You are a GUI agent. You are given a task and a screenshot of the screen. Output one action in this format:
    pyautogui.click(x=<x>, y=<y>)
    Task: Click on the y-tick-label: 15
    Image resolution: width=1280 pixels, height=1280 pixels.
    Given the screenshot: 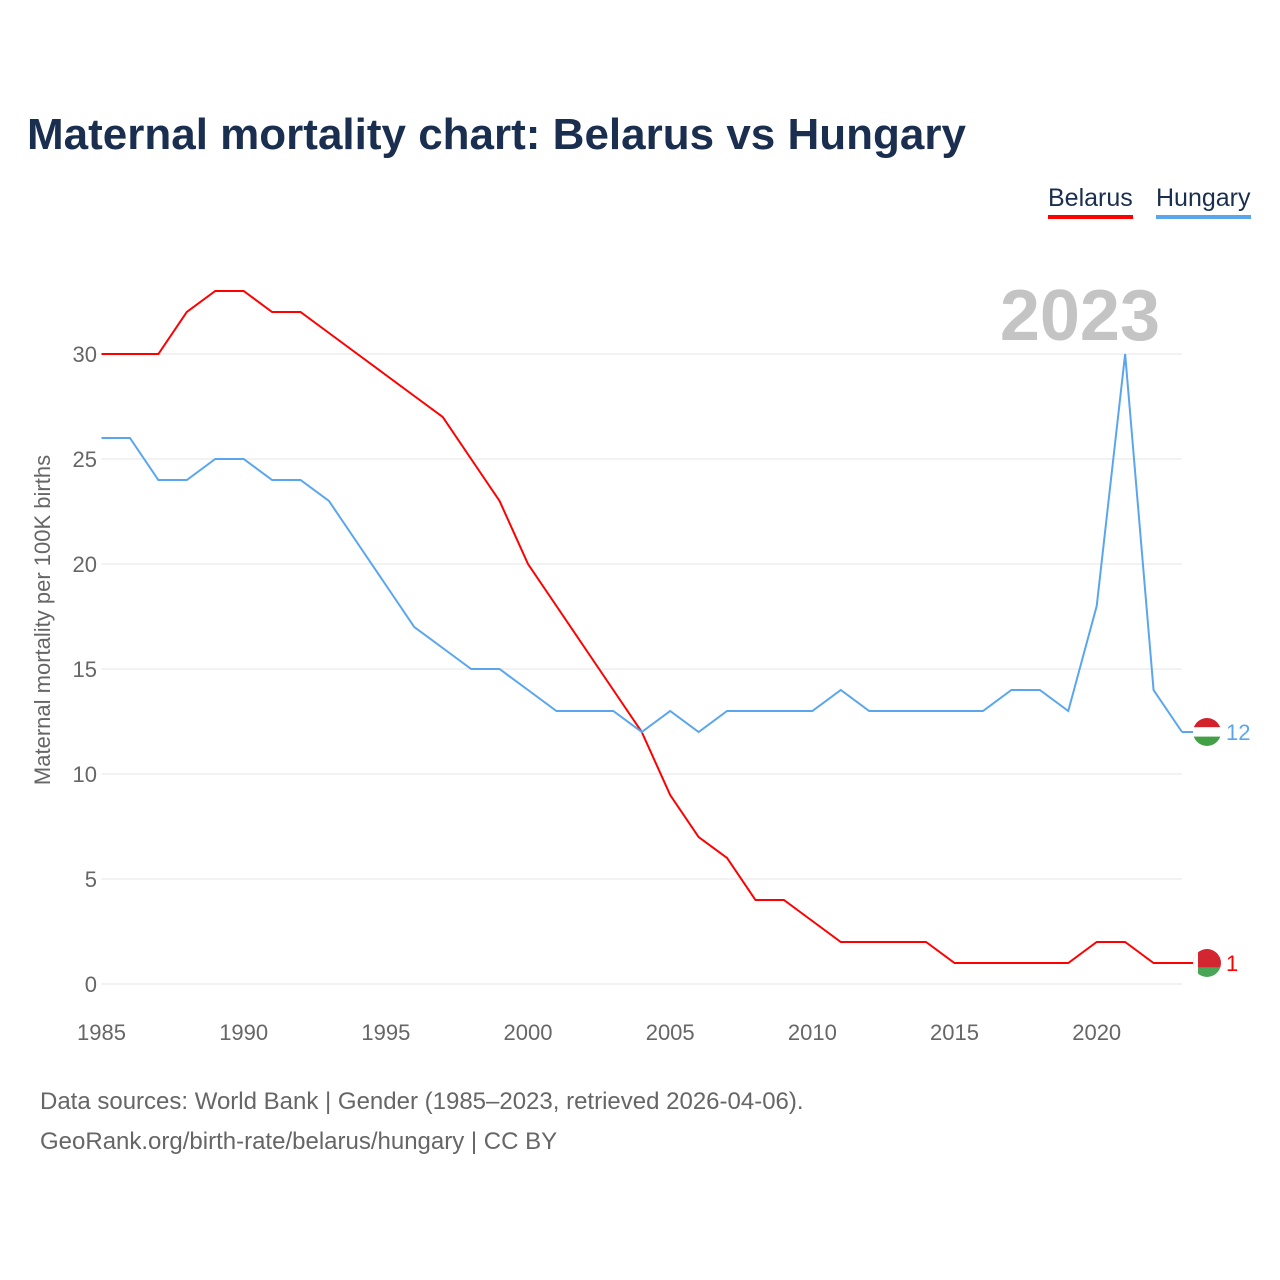 What is the action you would take?
    pyautogui.click(x=85, y=669)
    